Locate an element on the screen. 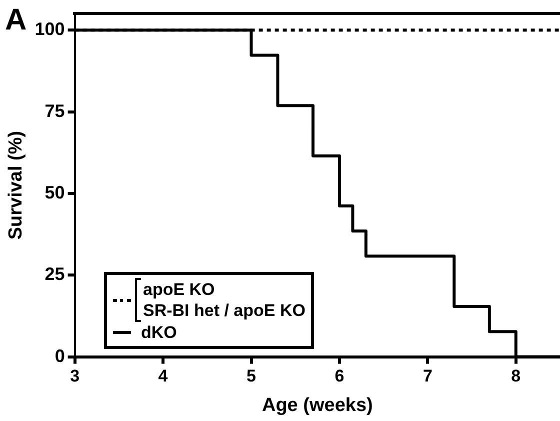  y-tick-label: 0 is located at coordinates (59, 356).